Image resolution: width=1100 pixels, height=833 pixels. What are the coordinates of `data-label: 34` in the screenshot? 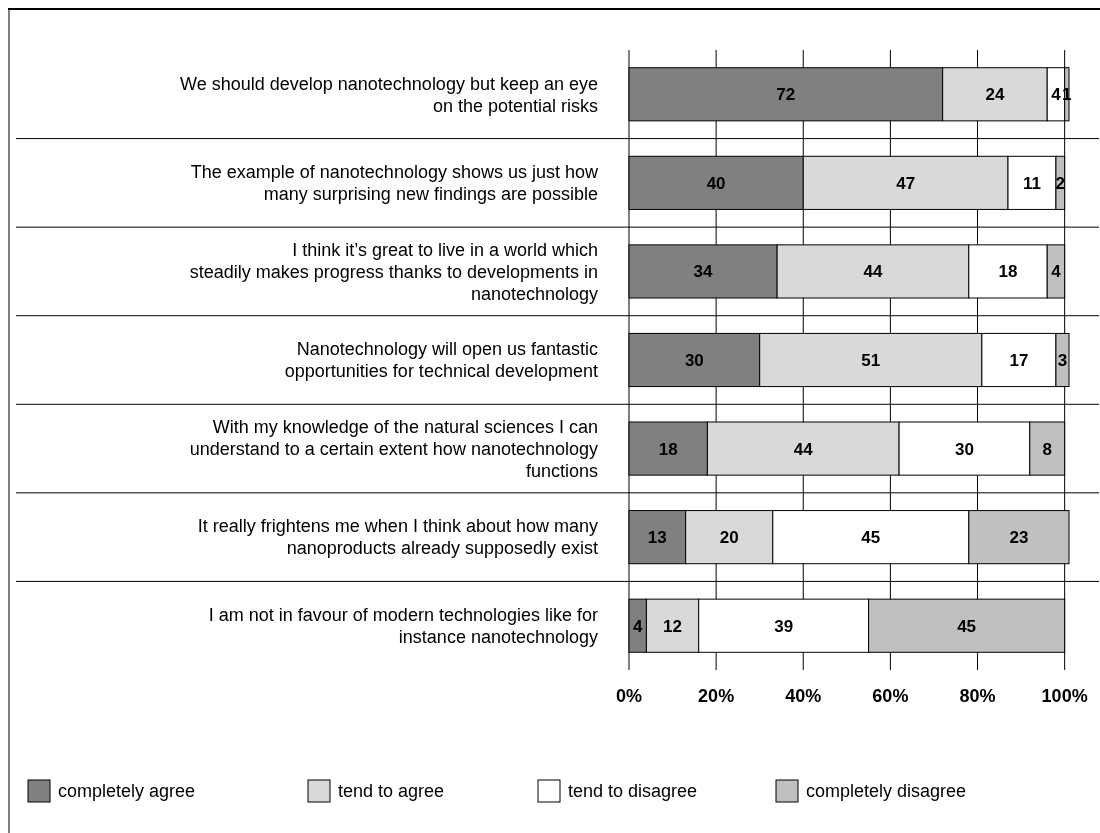 It's located at (703, 272).